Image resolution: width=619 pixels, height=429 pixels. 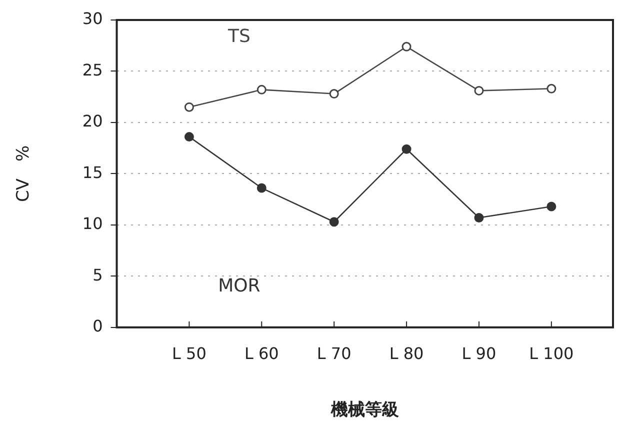 I want to click on y-tick-label: 20, so click(x=92, y=121).